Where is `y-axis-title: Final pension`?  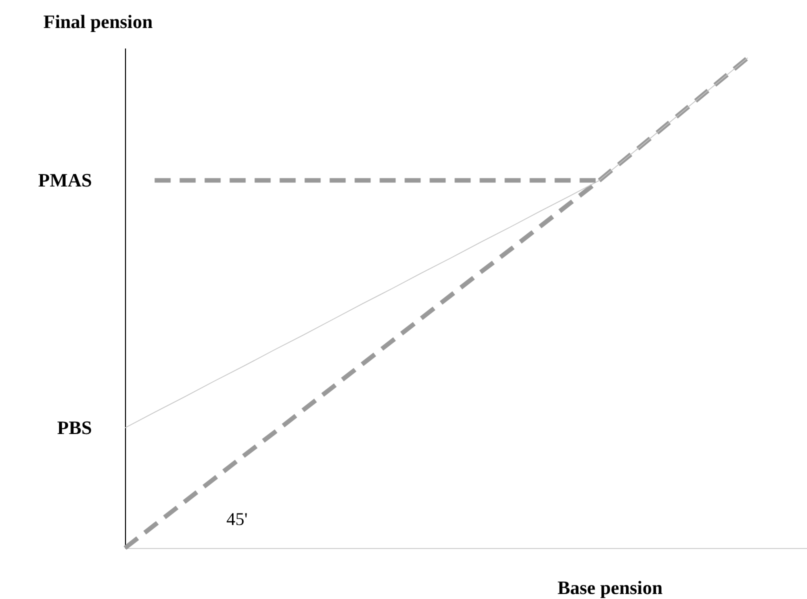 y-axis-title: Final pension is located at coordinates (98, 22).